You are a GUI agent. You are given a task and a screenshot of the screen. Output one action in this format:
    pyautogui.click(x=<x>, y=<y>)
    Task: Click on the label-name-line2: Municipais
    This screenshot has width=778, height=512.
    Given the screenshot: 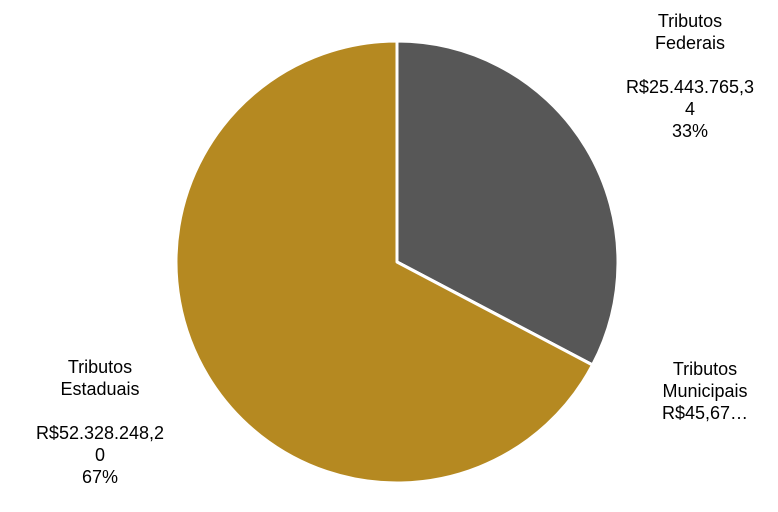 What is the action you would take?
    pyautogui.click(x=705, y=391)
    